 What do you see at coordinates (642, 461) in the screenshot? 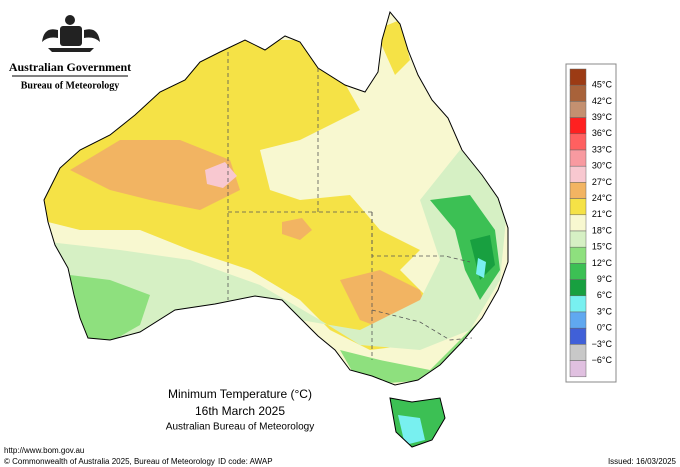
I see `footer-issued: Issued: 16/03/2025` at bounding box center [642, 461].